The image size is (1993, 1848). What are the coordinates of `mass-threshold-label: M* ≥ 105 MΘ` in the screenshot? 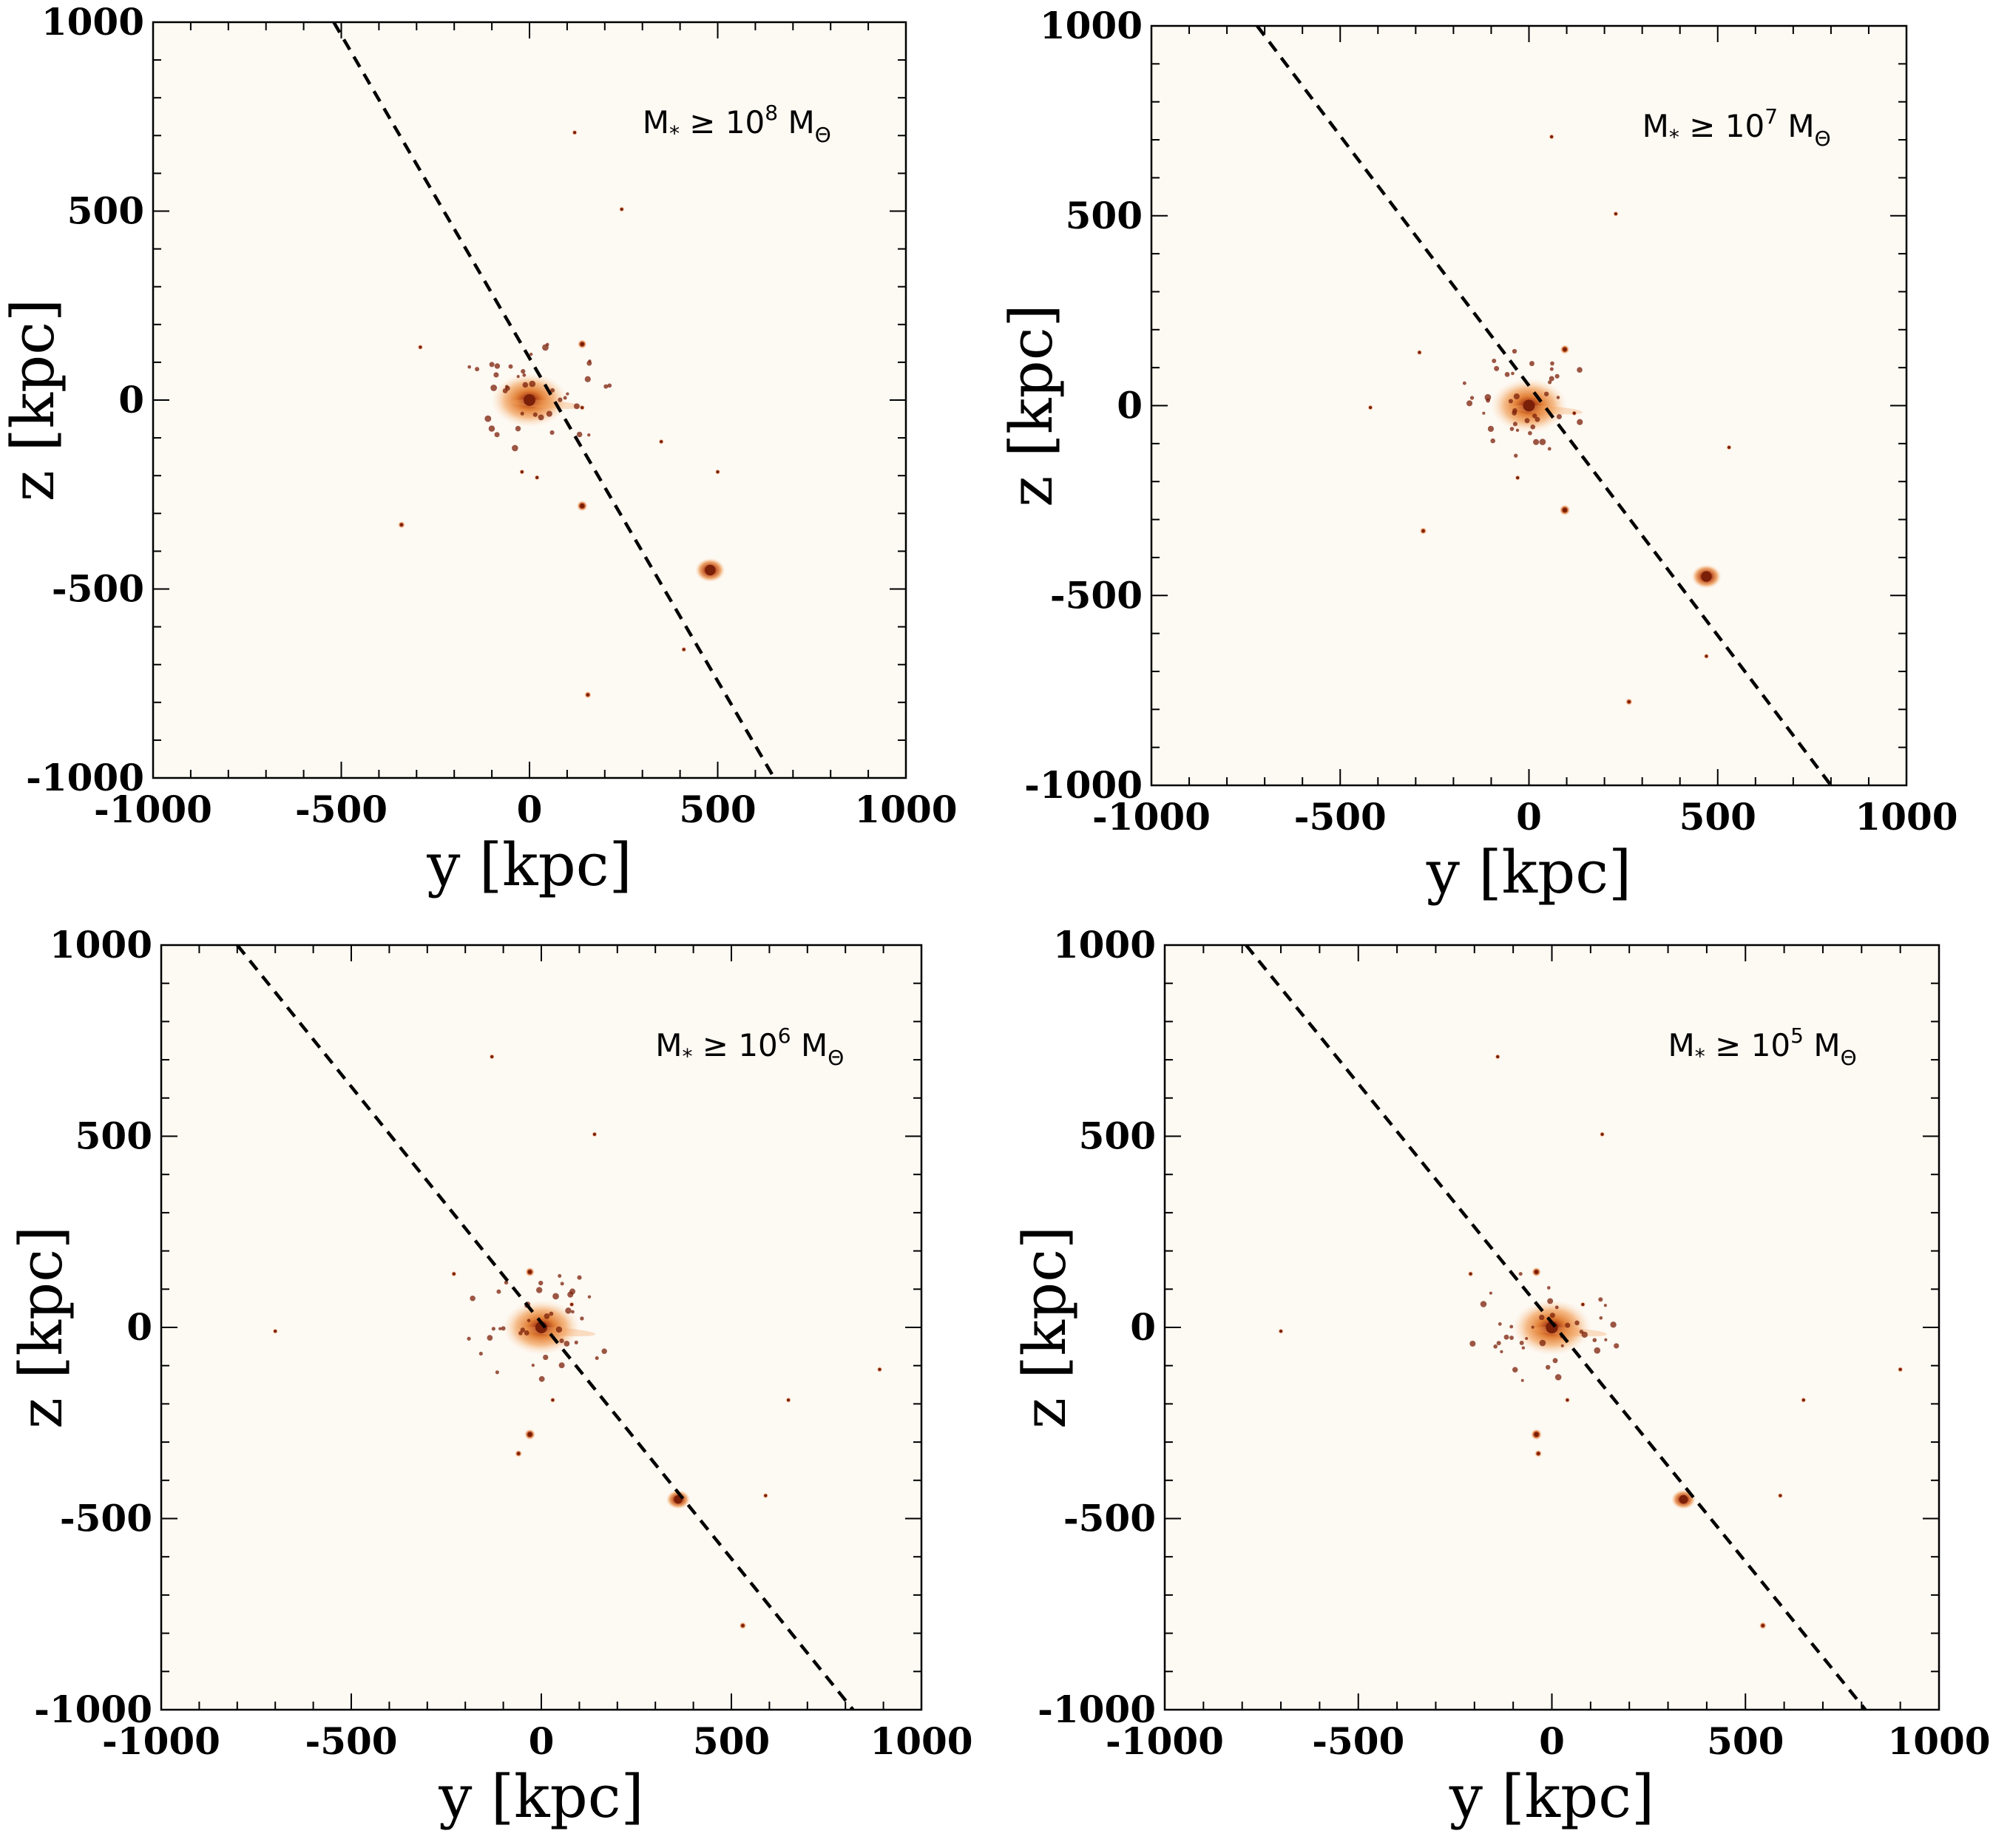 It's located at (1762, 1046).